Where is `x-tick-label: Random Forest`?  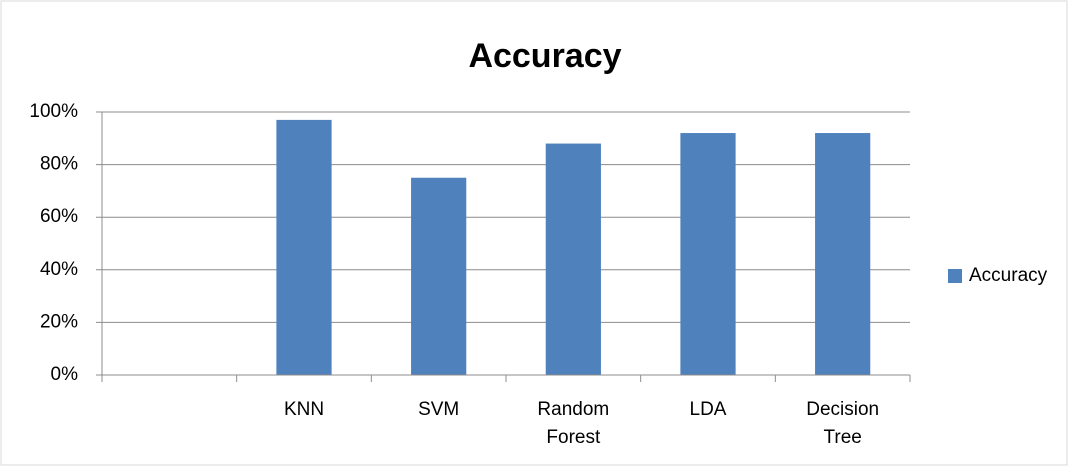 x-tick-label: Random Forest is located at coordinates (573, 423).